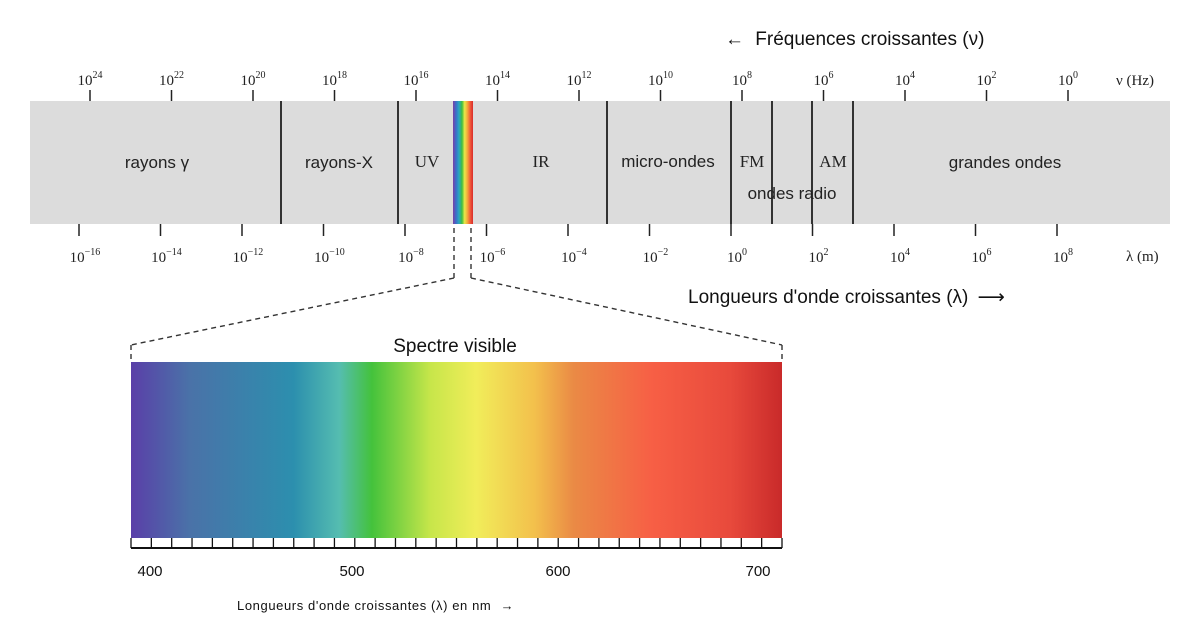  What do you see at coordinates (1063, 256) in the screenshot?
I see `wavelength-tick-label: 10⁸` at bounding box center [1063, 256].